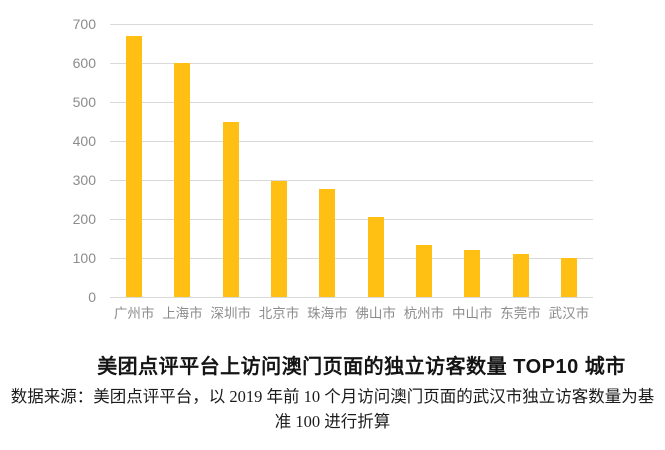  I want to click on x-axis-tick-label: 上海市, so click(182, 313).